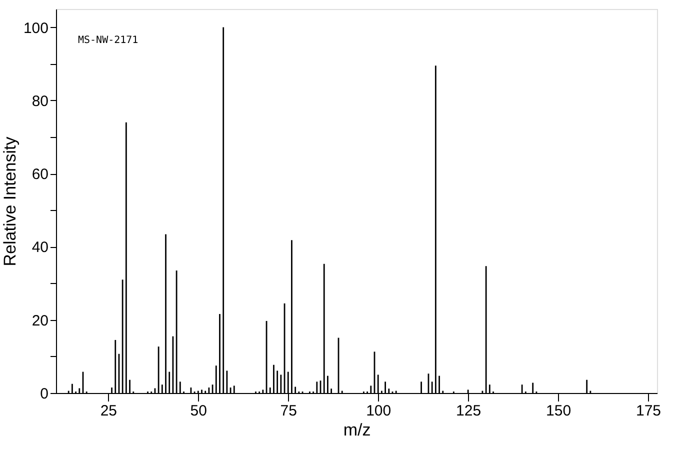 The image size is (676, 455). I want to click on y-tick-label: 40, so click(40, 247).